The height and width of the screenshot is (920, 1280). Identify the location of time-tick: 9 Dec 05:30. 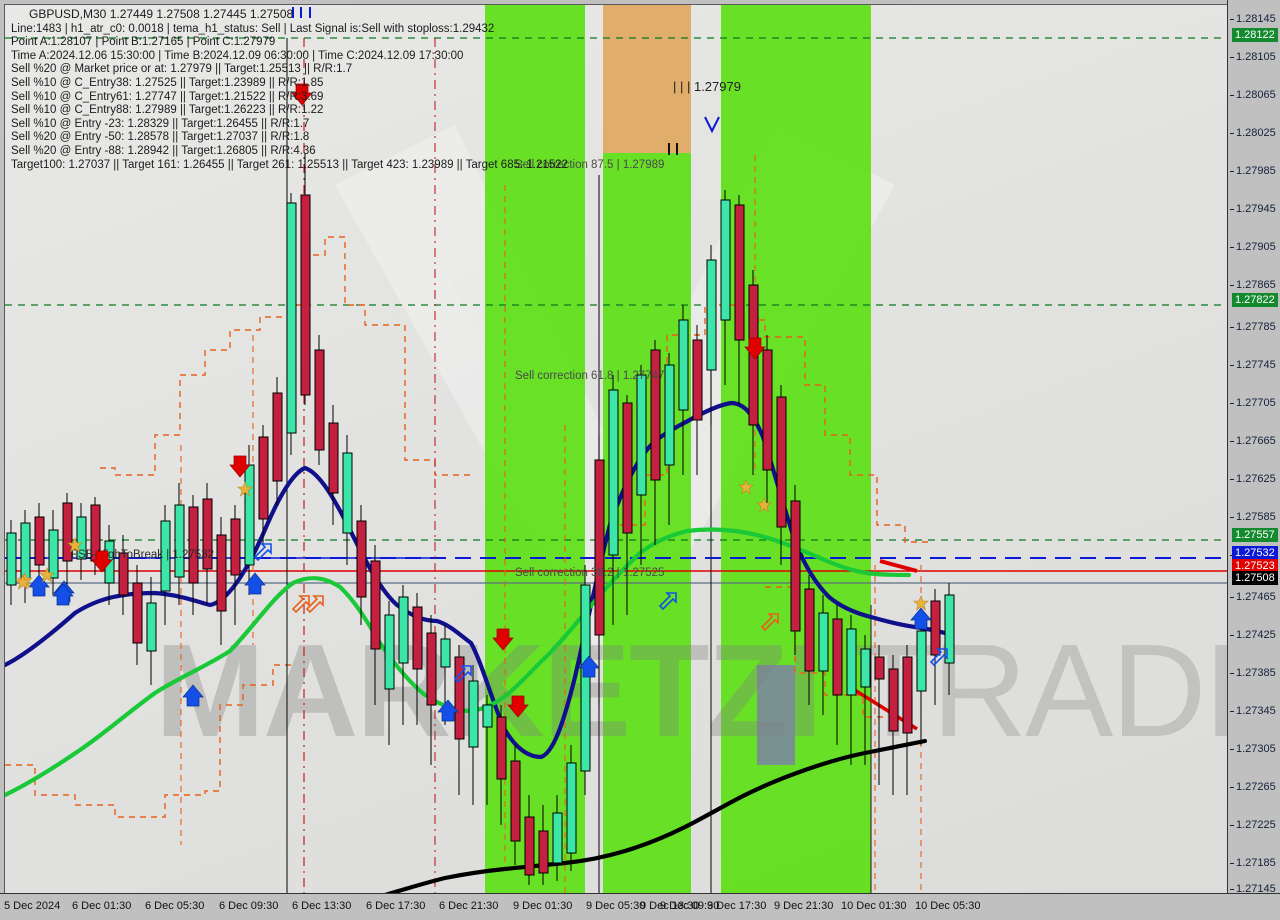
(616, 906).